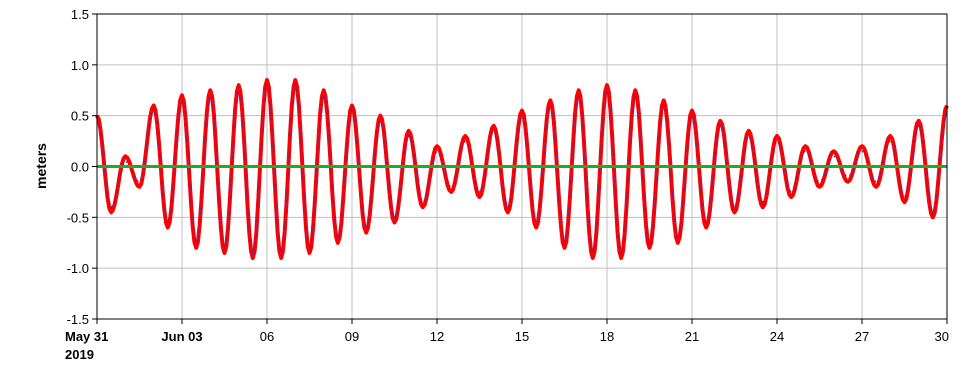  What do you see at coordinates (777, 336) in the screenshot?
I see `x-tick-label: 24` at bounding box center [777, 336].